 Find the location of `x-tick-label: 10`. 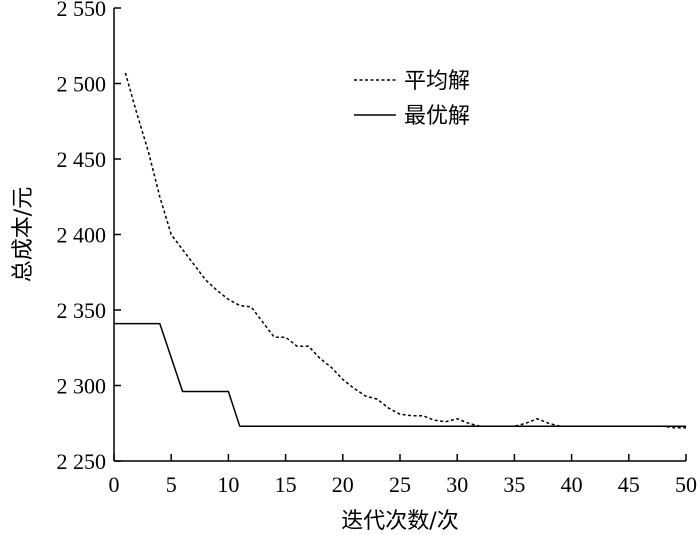

x-tick-label: 10 is located at coordinates (228, 484).